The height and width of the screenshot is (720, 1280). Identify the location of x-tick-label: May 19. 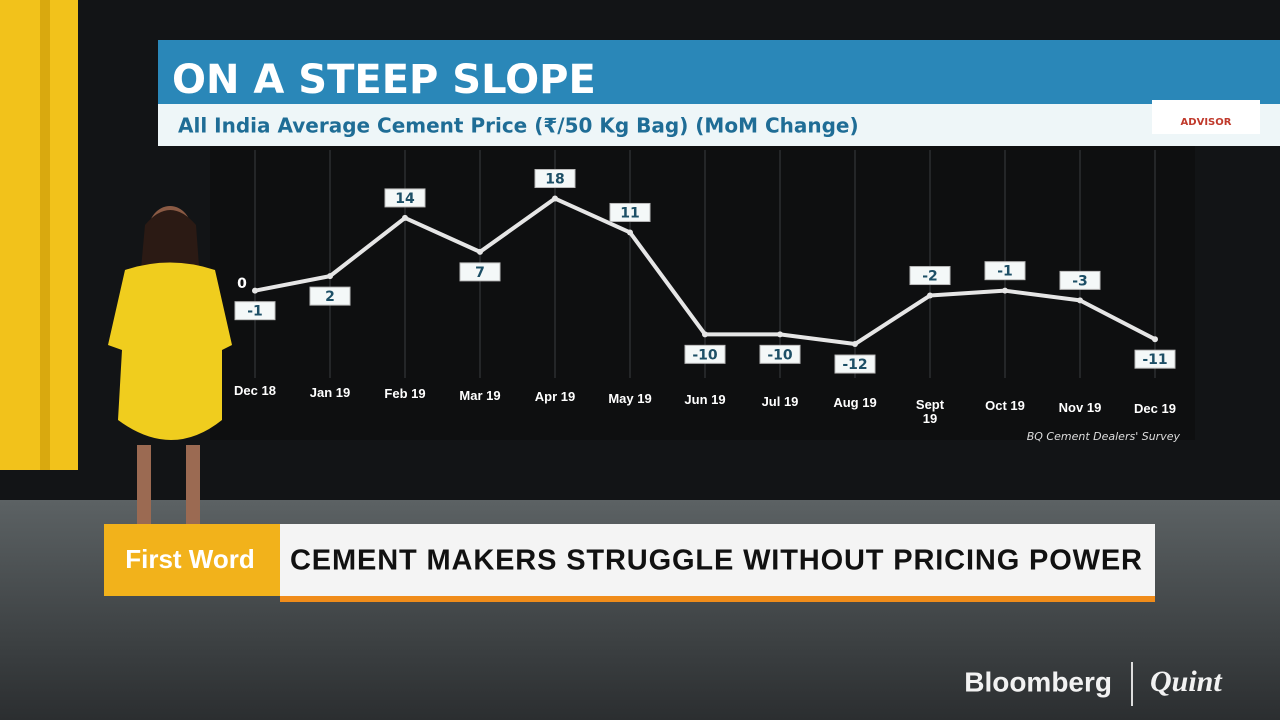
(630, 398).